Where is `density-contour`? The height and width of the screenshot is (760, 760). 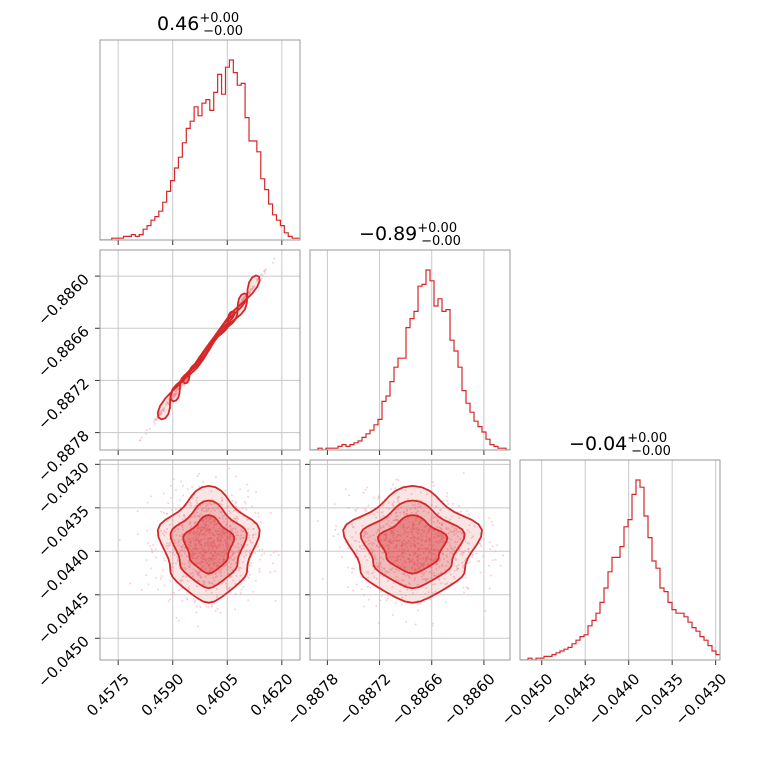
density-contour is located at coordinates (412, 544).